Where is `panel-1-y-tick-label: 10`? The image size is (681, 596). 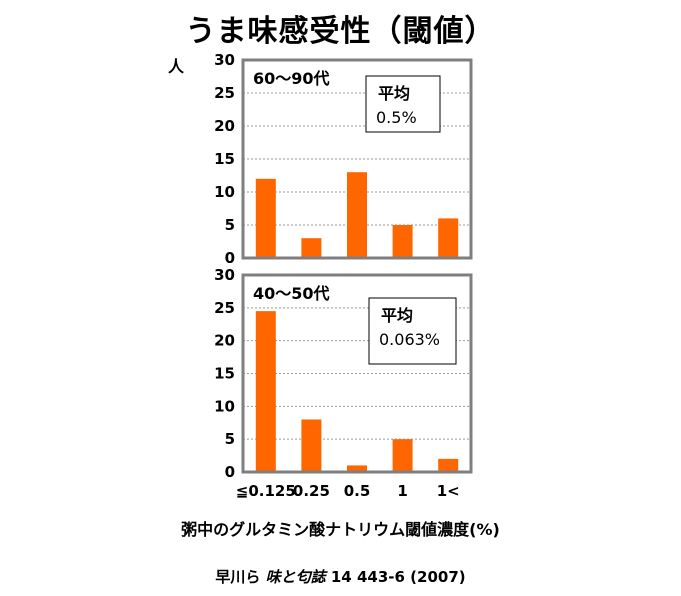
panel-1-y-tick-label: 10 is located at coordinates (224, 192).